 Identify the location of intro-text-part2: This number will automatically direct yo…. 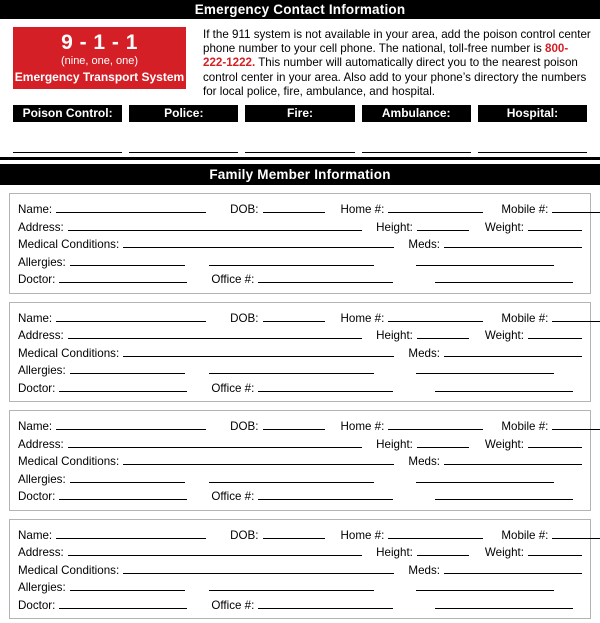
(395, 77).